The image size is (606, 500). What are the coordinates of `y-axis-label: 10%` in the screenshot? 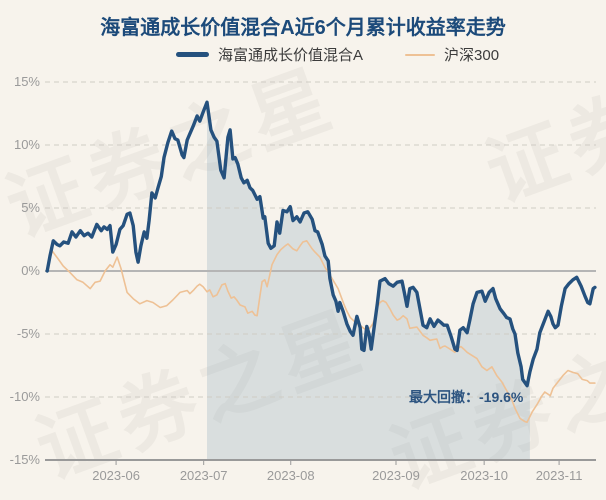 It's located at (26, 144).